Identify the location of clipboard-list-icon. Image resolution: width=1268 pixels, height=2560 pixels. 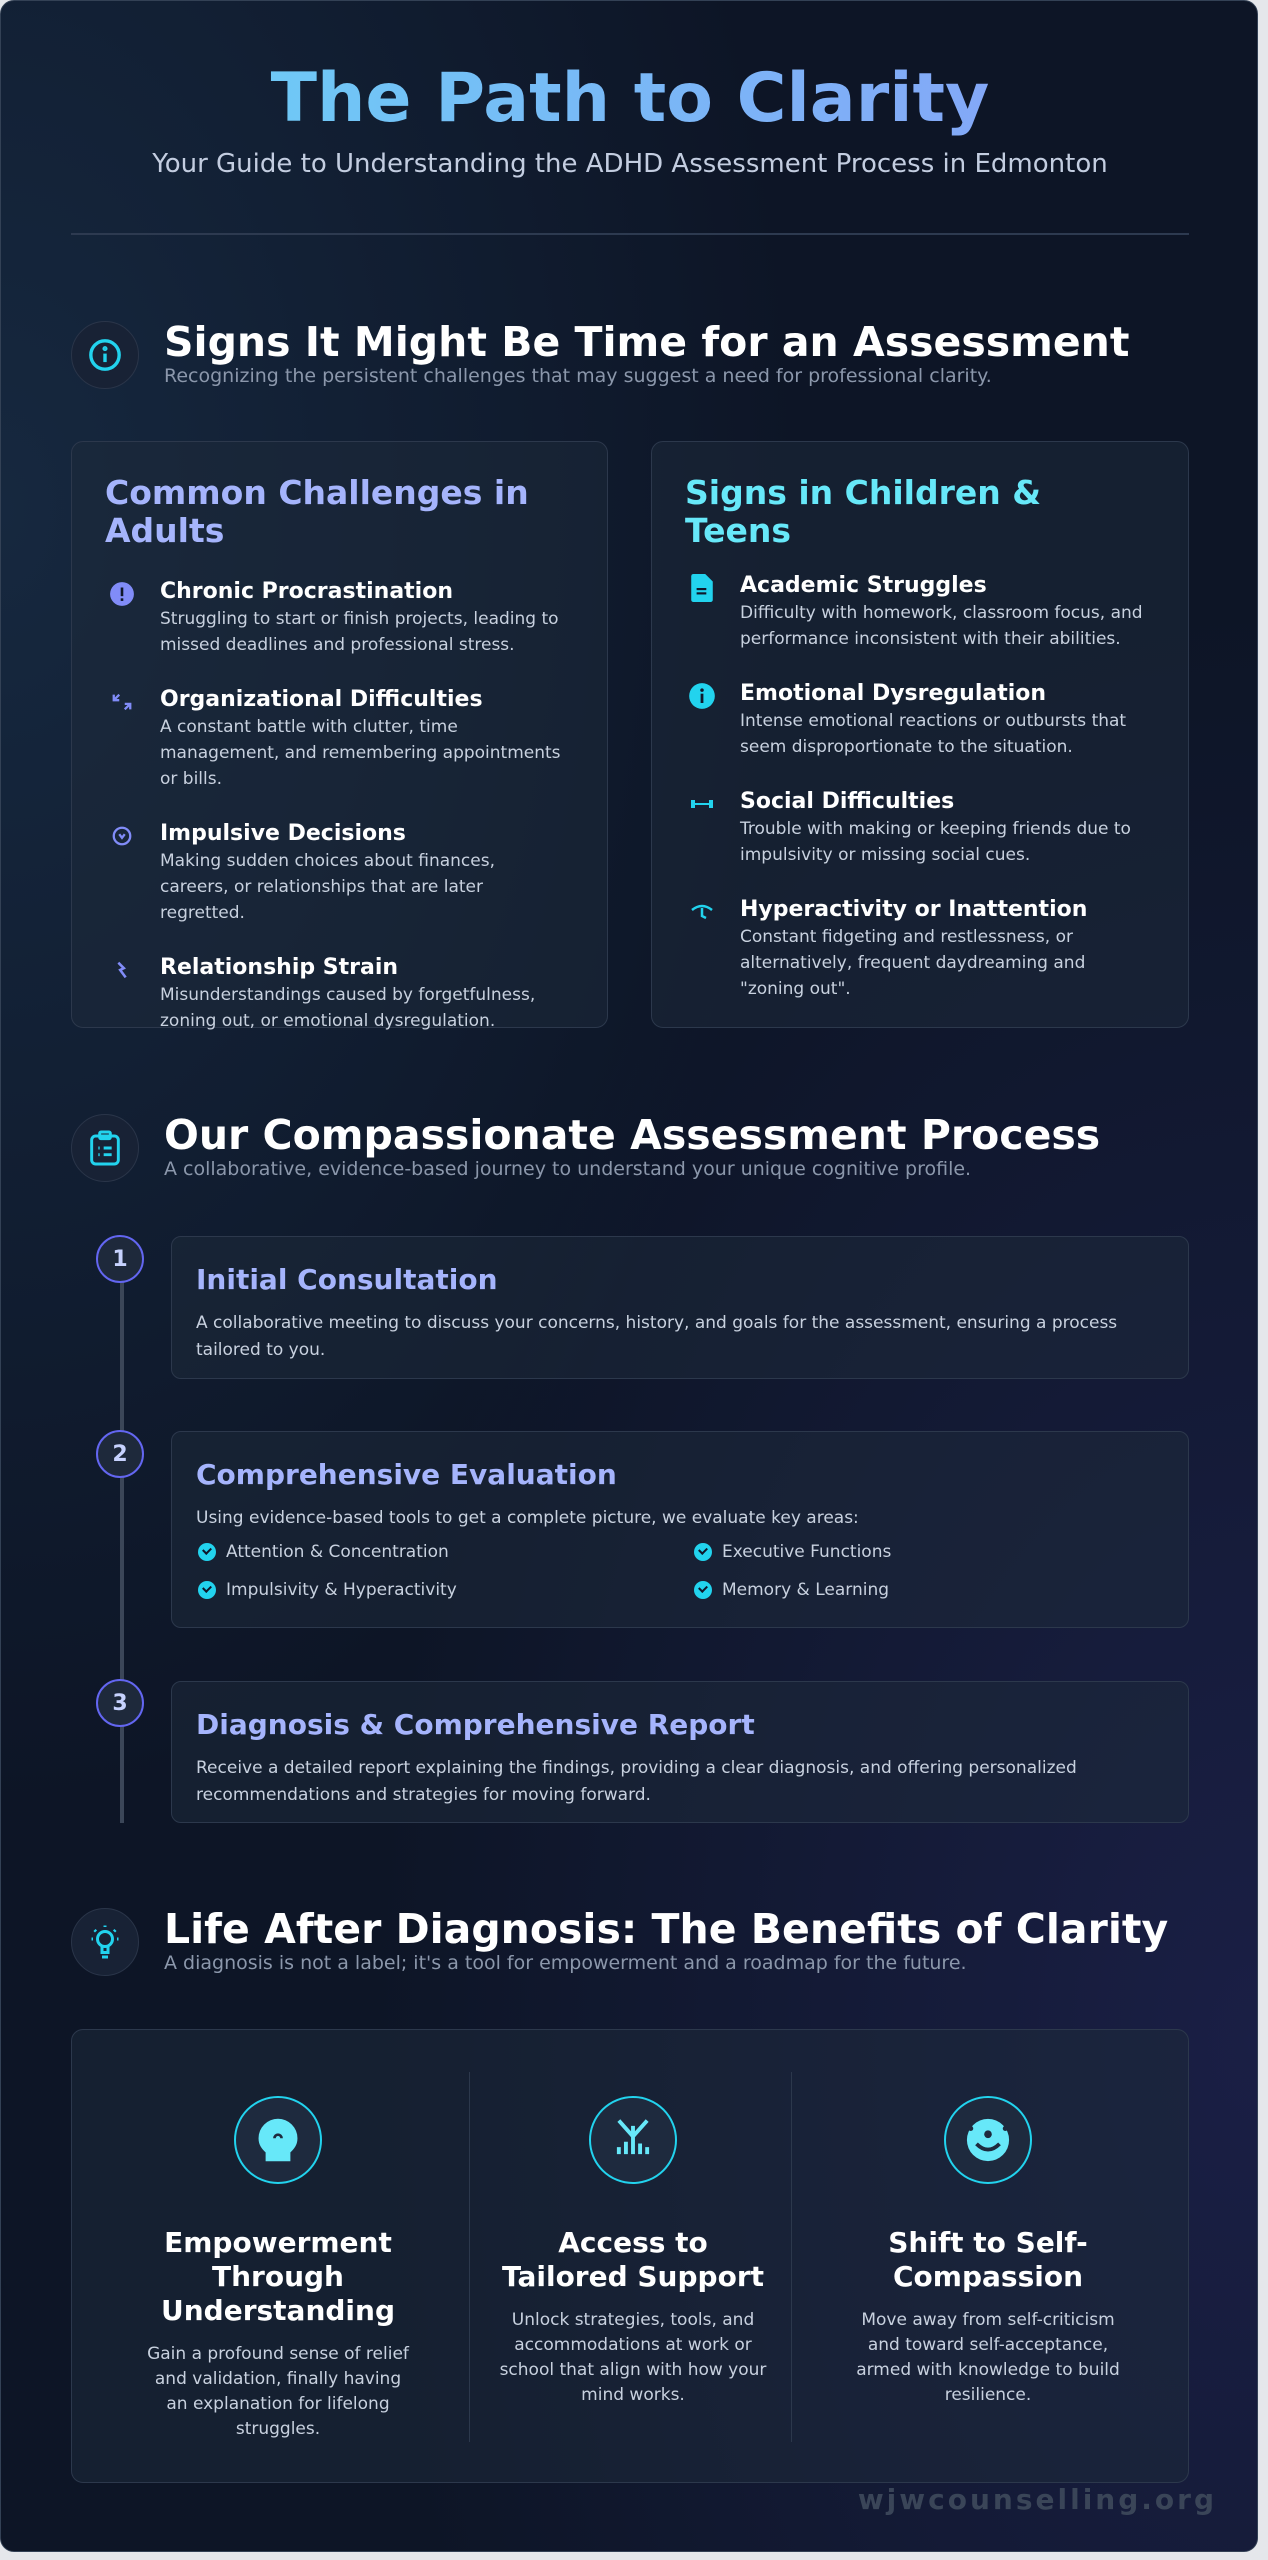
(105, 1148).